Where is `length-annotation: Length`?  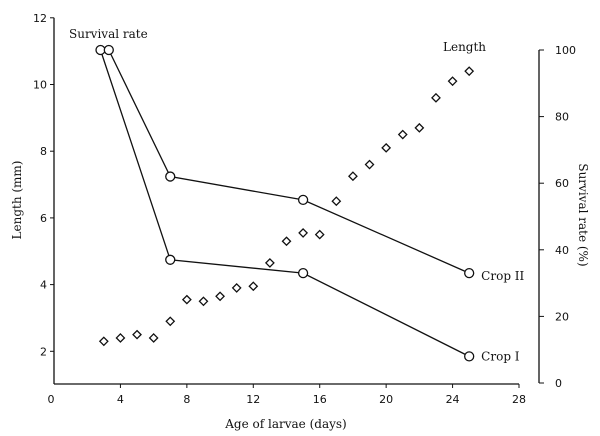 length-annotation: Length is located at coordinates (464, 47).